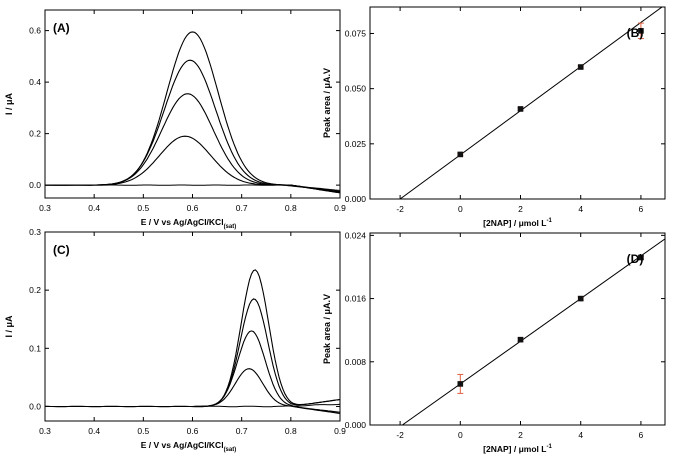  I want to click on y-tick-label: 0.3, so click(35, 232).